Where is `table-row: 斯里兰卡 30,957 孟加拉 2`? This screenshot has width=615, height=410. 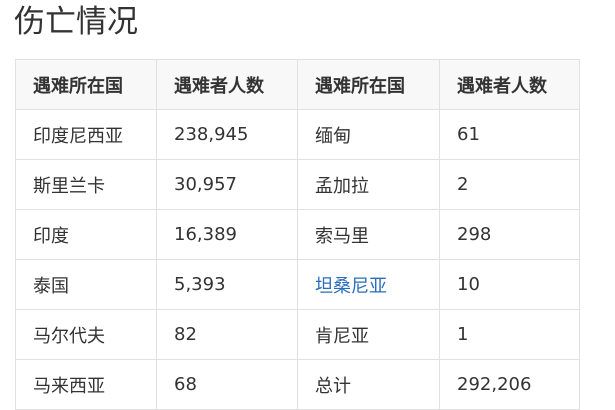 table-row: 斯里兰卡 30,957 孟加拉 2 is located at coordinates (297, 184).